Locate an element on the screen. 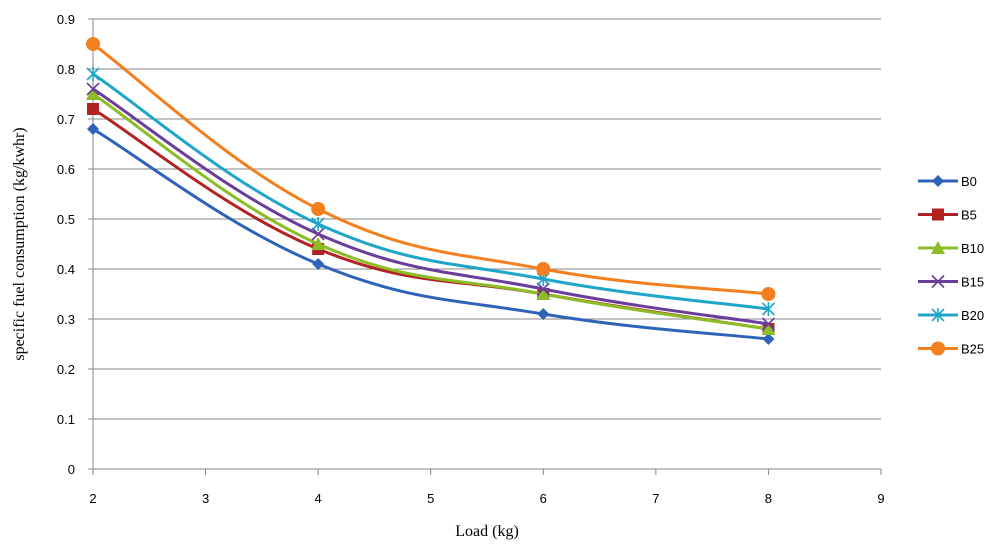 This screenshot has width=994, height=544. y-tick-label: 0.7 is located at coordinates (66, 119).